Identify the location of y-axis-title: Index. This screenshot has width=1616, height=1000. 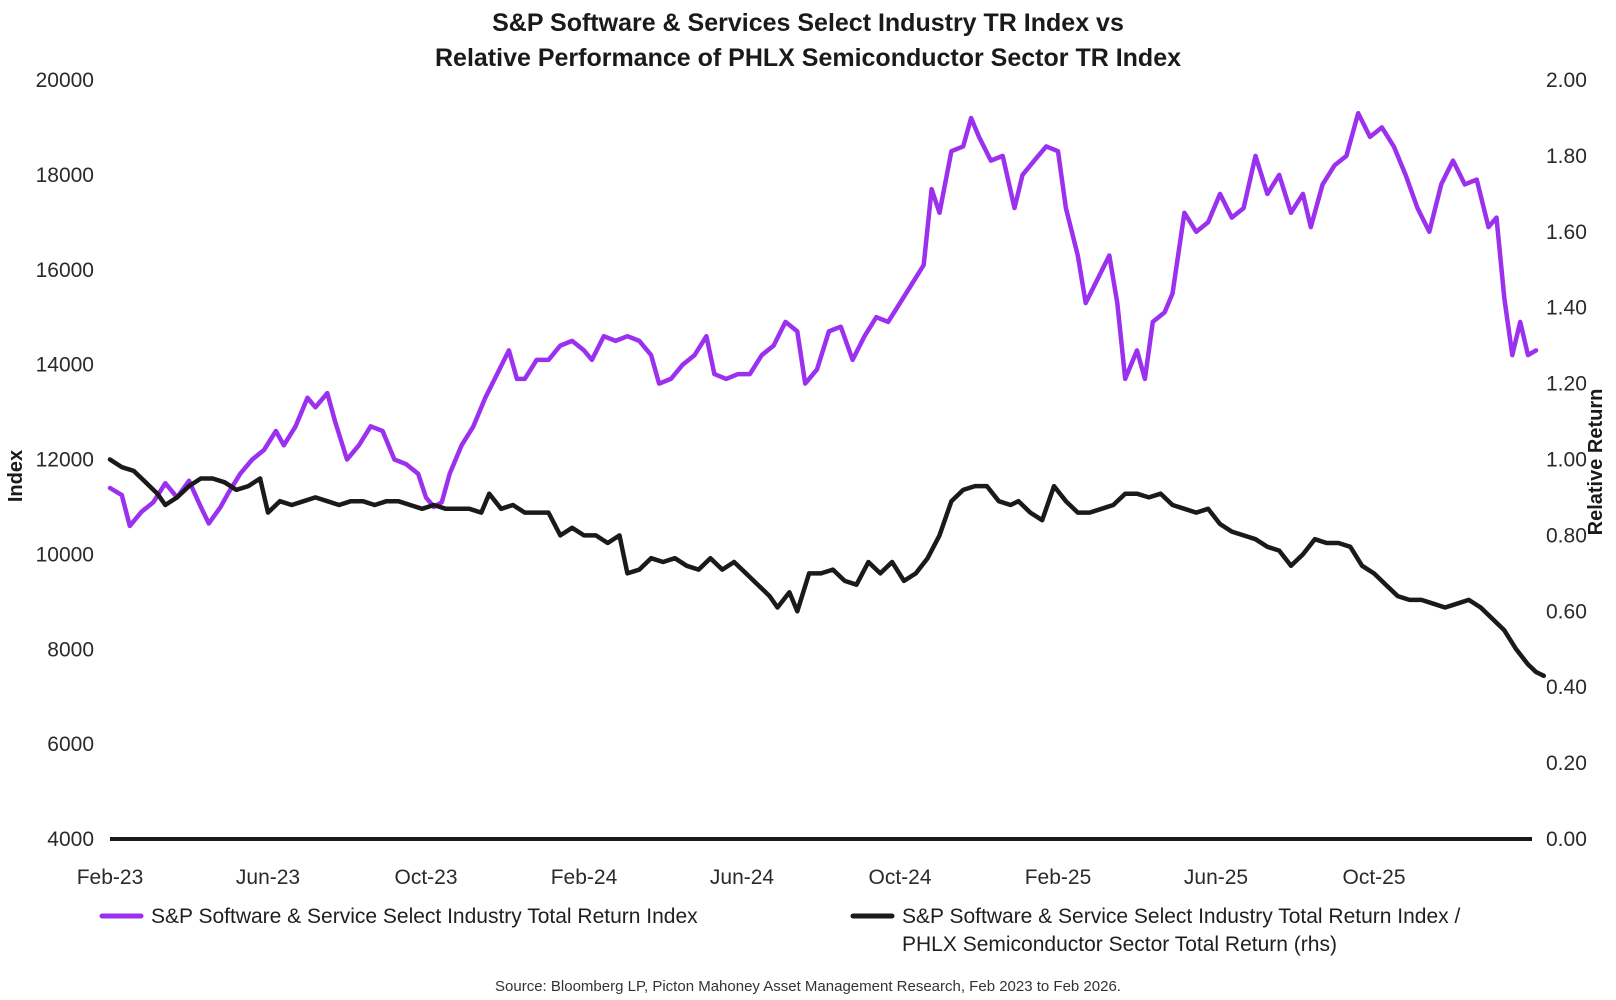
(16, 476).